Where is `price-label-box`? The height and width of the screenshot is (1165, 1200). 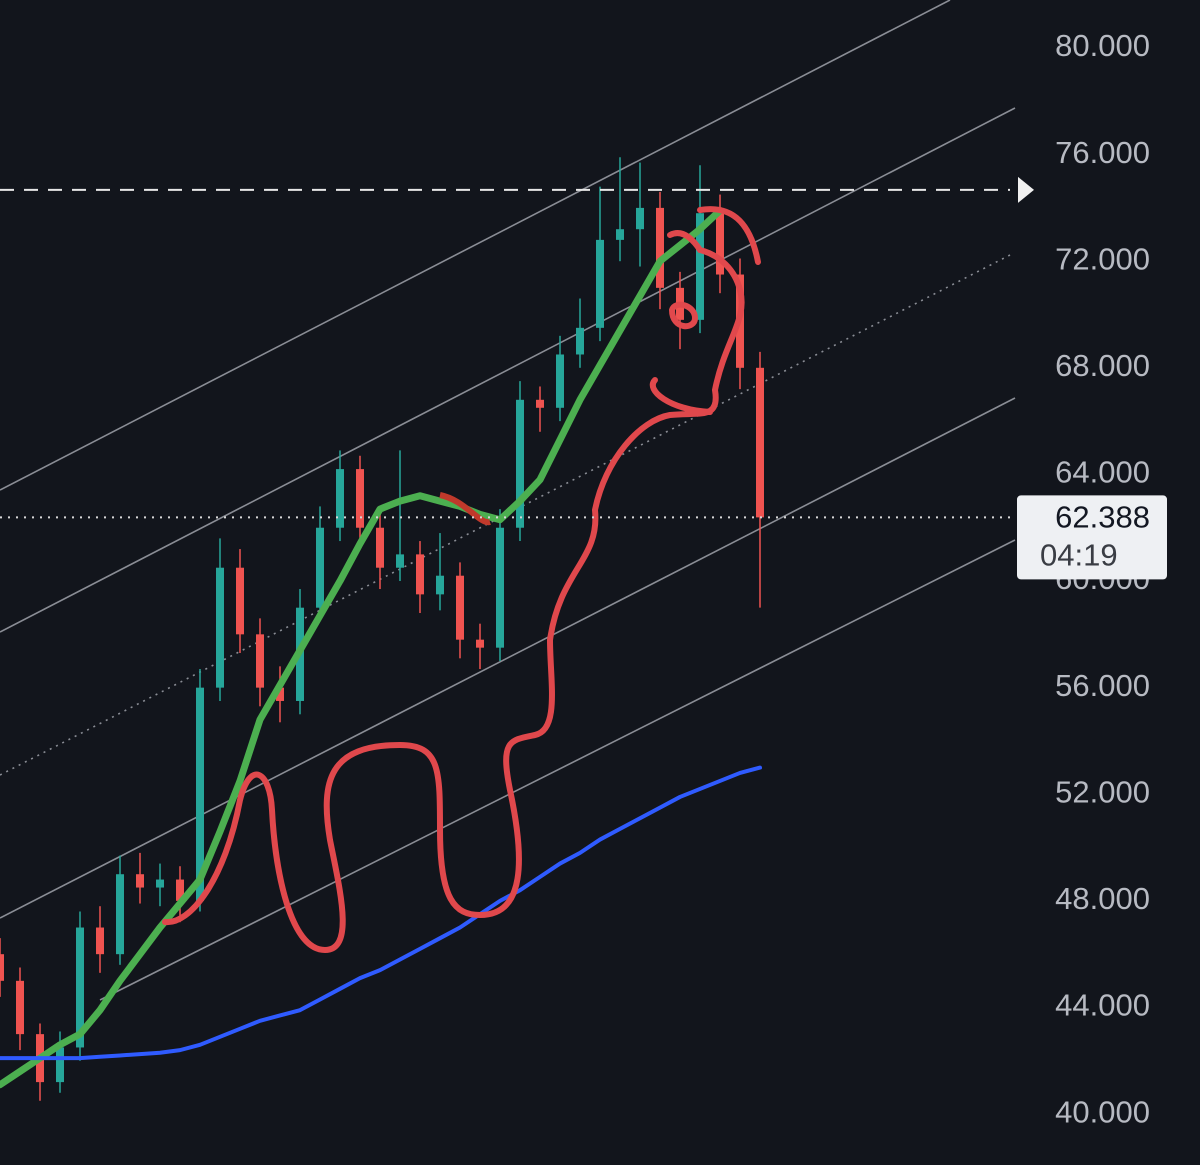 price-label-box is located at coordinates (1092, 537).